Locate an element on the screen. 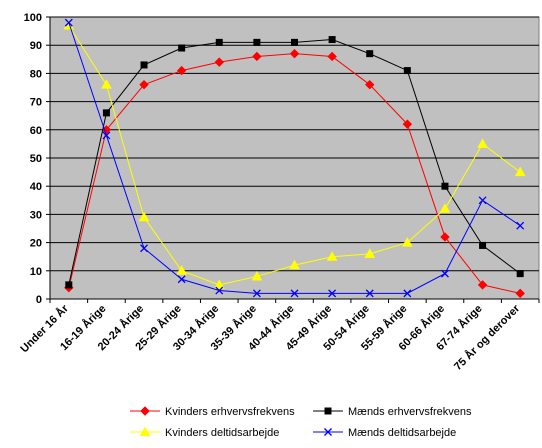  legend-label: Mænds erhvervsfrekvens is located at coordinates (410, 412).